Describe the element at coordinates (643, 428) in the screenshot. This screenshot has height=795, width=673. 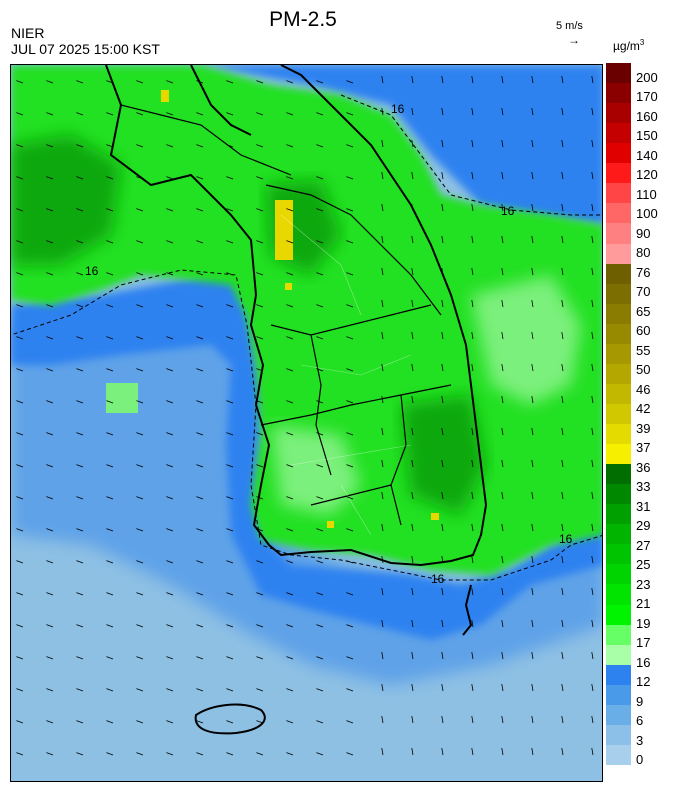
I see `colorbar-tick-label: 39` at that location.